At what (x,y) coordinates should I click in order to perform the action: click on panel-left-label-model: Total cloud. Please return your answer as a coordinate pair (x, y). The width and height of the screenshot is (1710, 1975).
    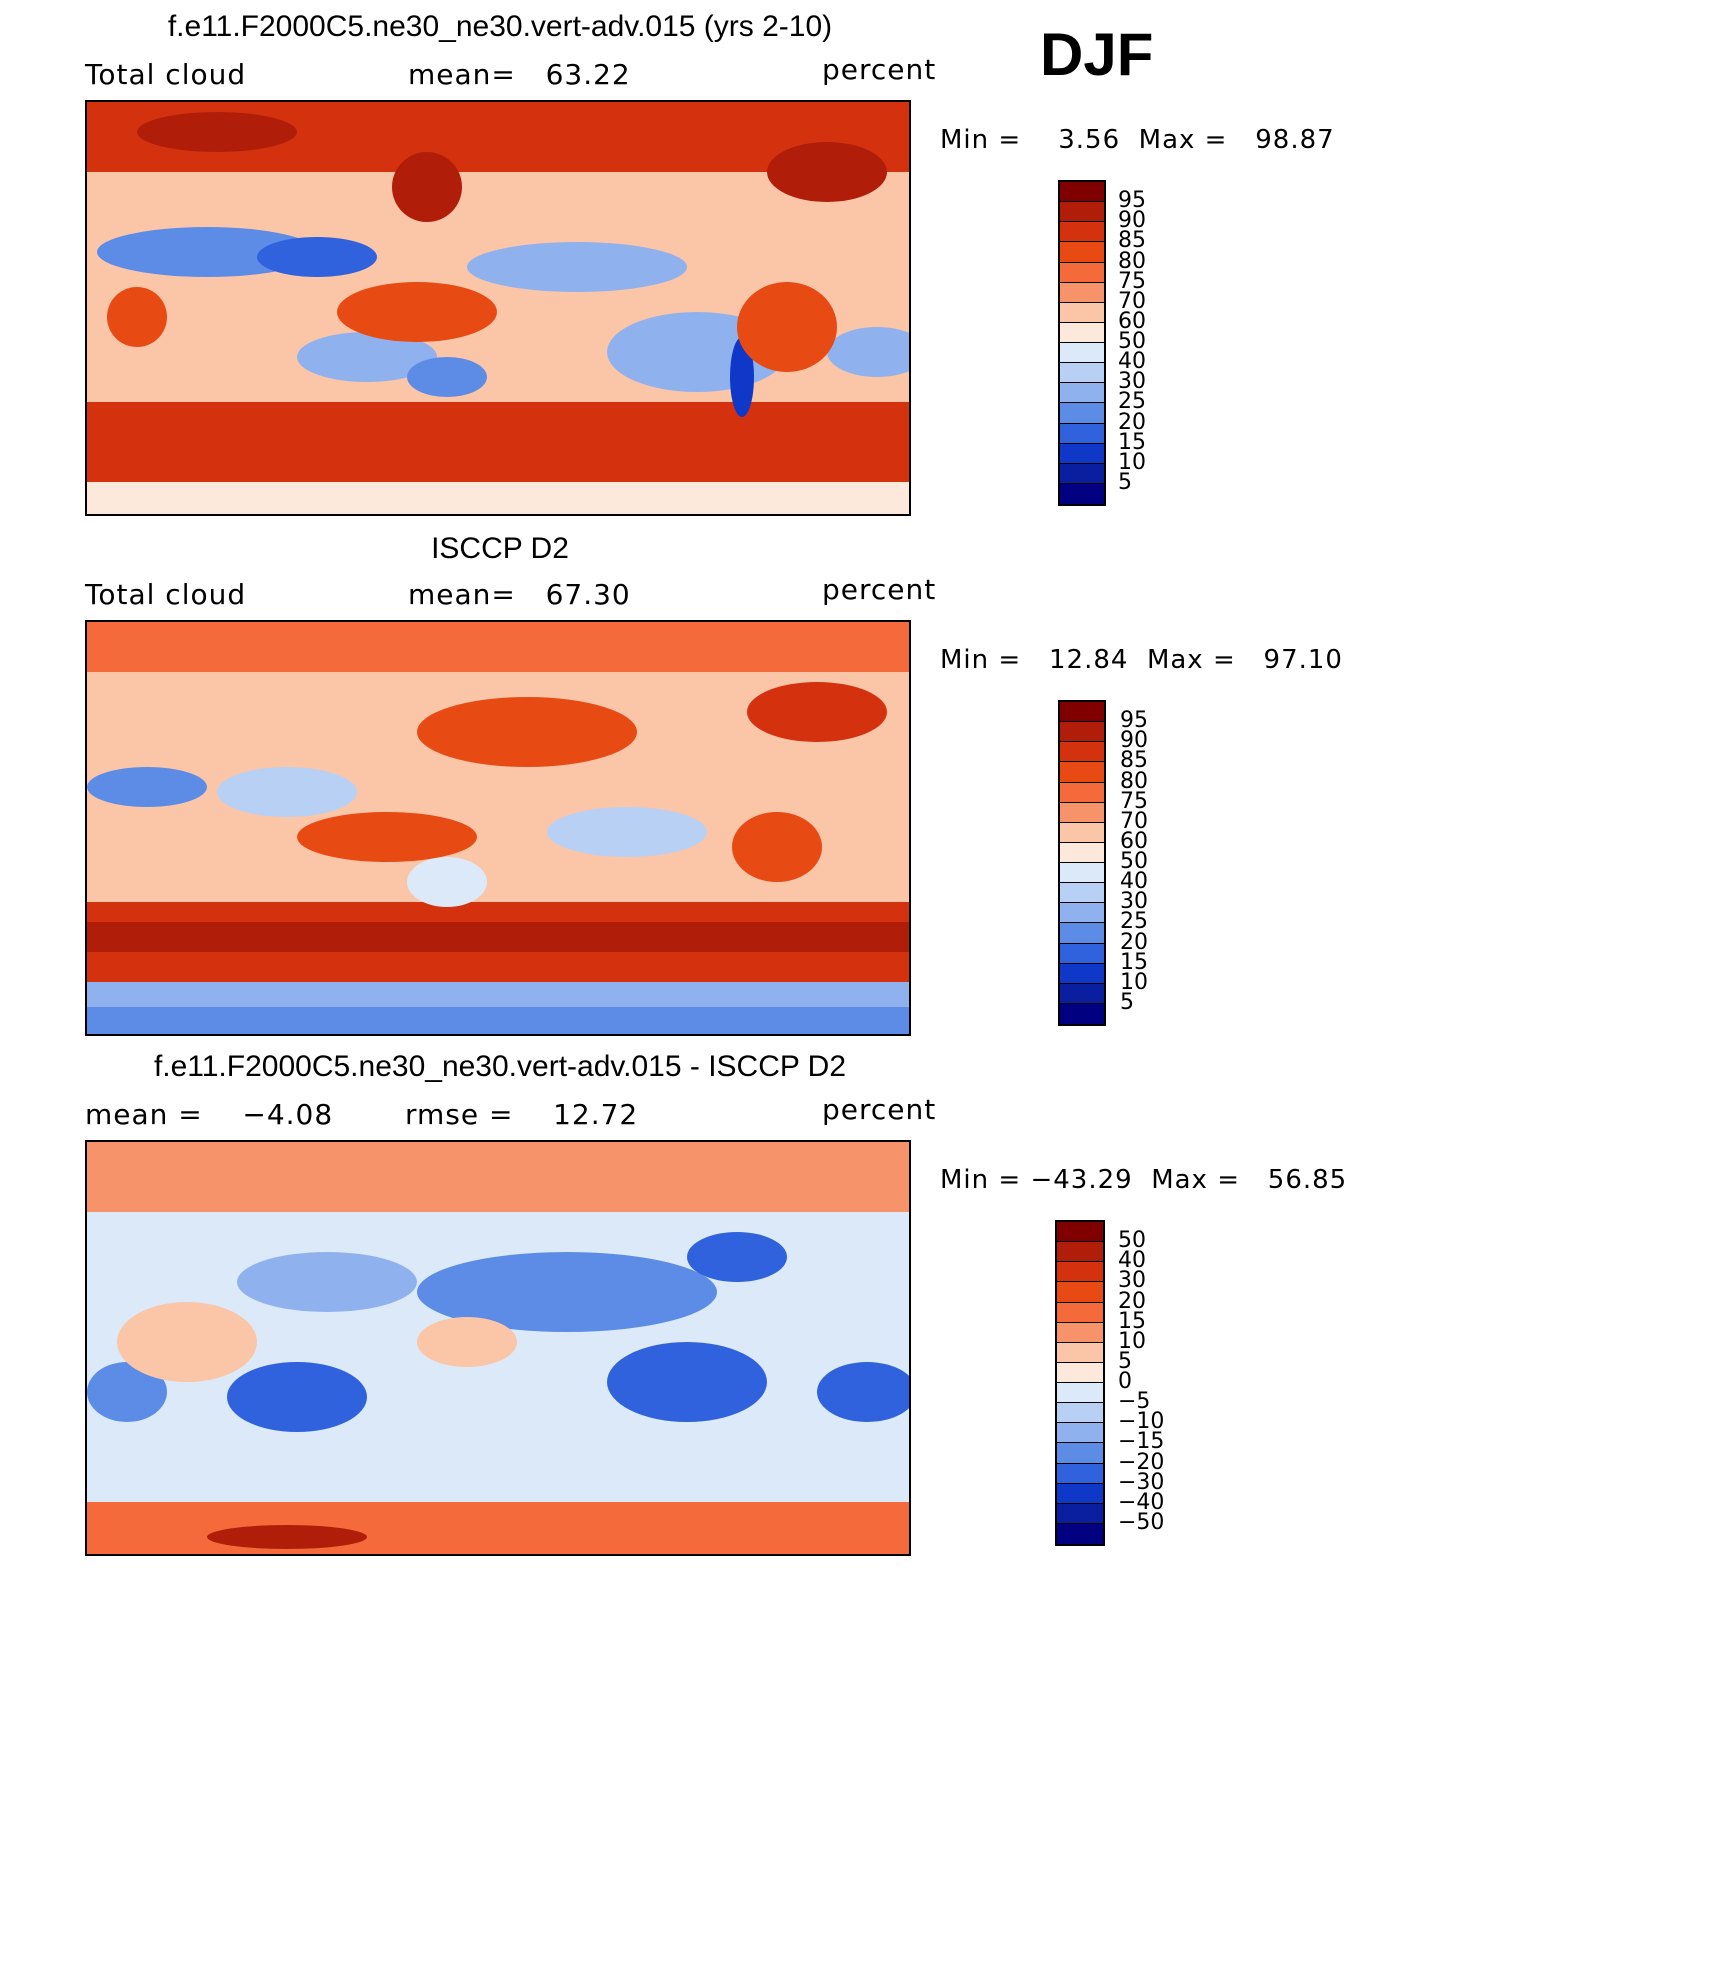
    Looking at the image, I should click on (166, 74).